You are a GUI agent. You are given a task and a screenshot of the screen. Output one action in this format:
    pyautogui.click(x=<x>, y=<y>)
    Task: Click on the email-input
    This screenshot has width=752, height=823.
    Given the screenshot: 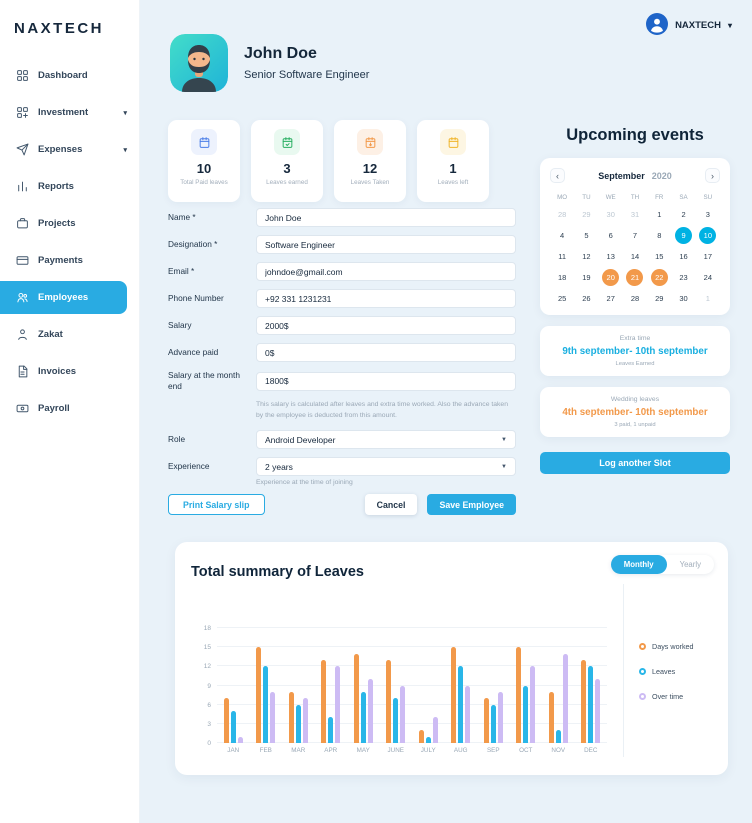 What is the action you would take?
    pyautogui.click(x=386, y=271)
    